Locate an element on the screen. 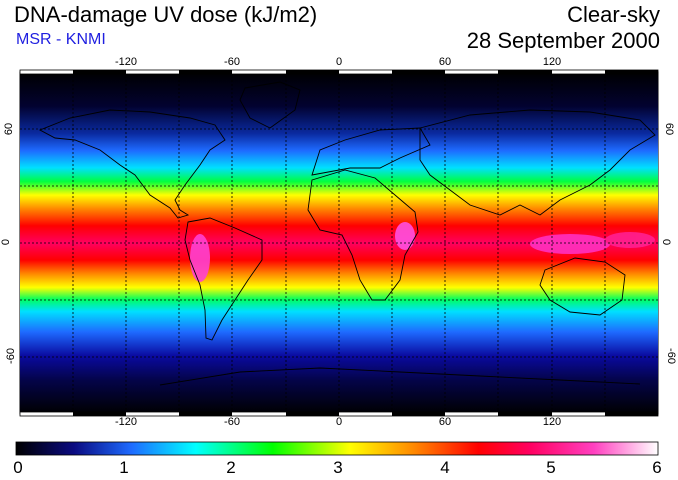 Image resolution: width=678 pixels, height=480 pixels. lat-tick-right: 0 is located at coordinates (666, 242).